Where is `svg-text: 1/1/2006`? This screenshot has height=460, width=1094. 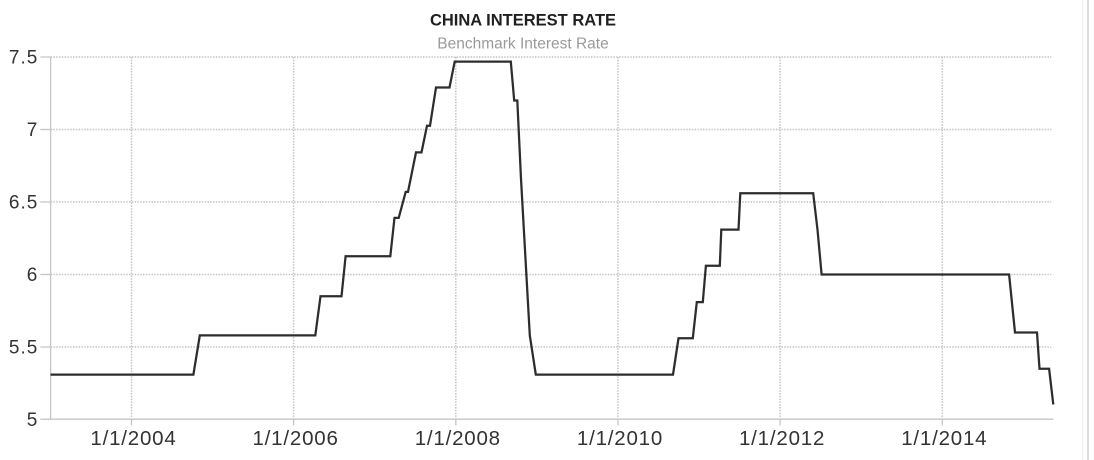 svg-text: 1/1/2006 is located at coordinates (295, 438).